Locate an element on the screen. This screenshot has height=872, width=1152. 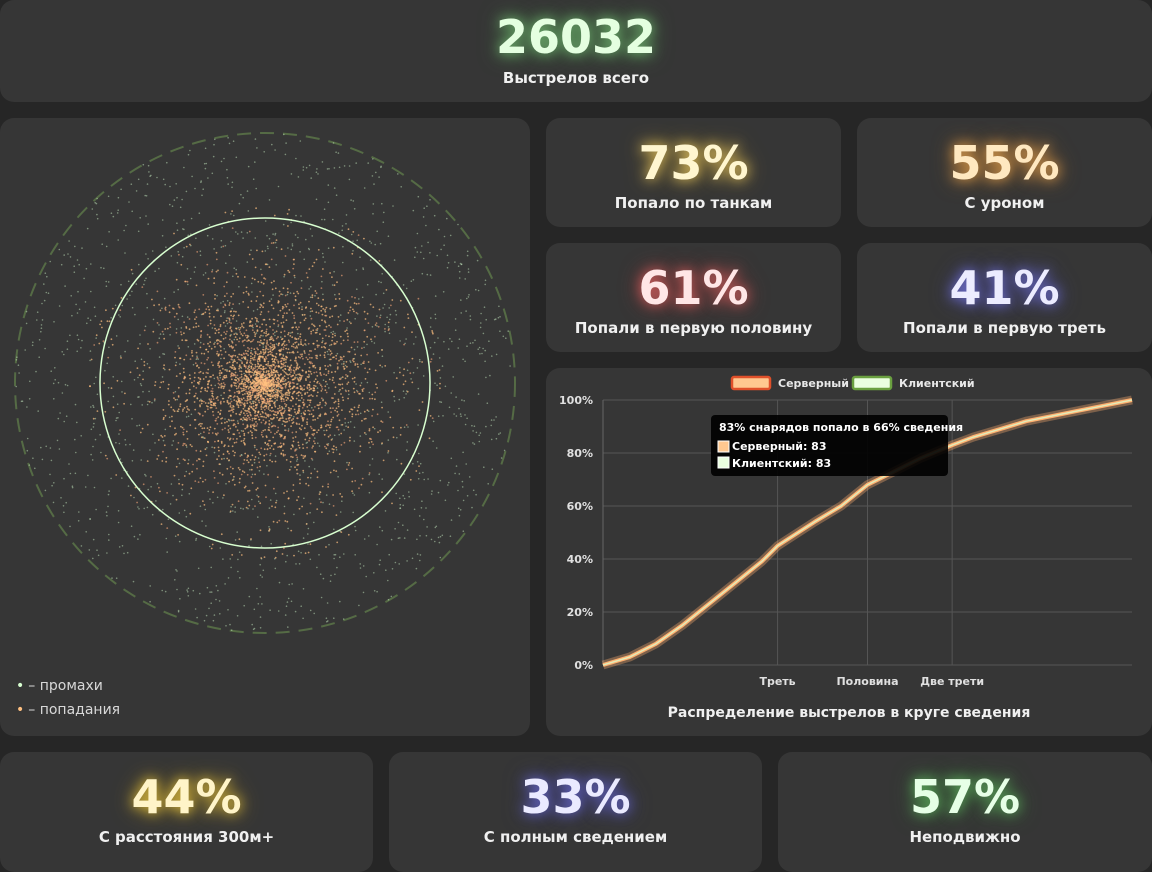
x-tick-label: Половина is located at coordinates (867, 681).